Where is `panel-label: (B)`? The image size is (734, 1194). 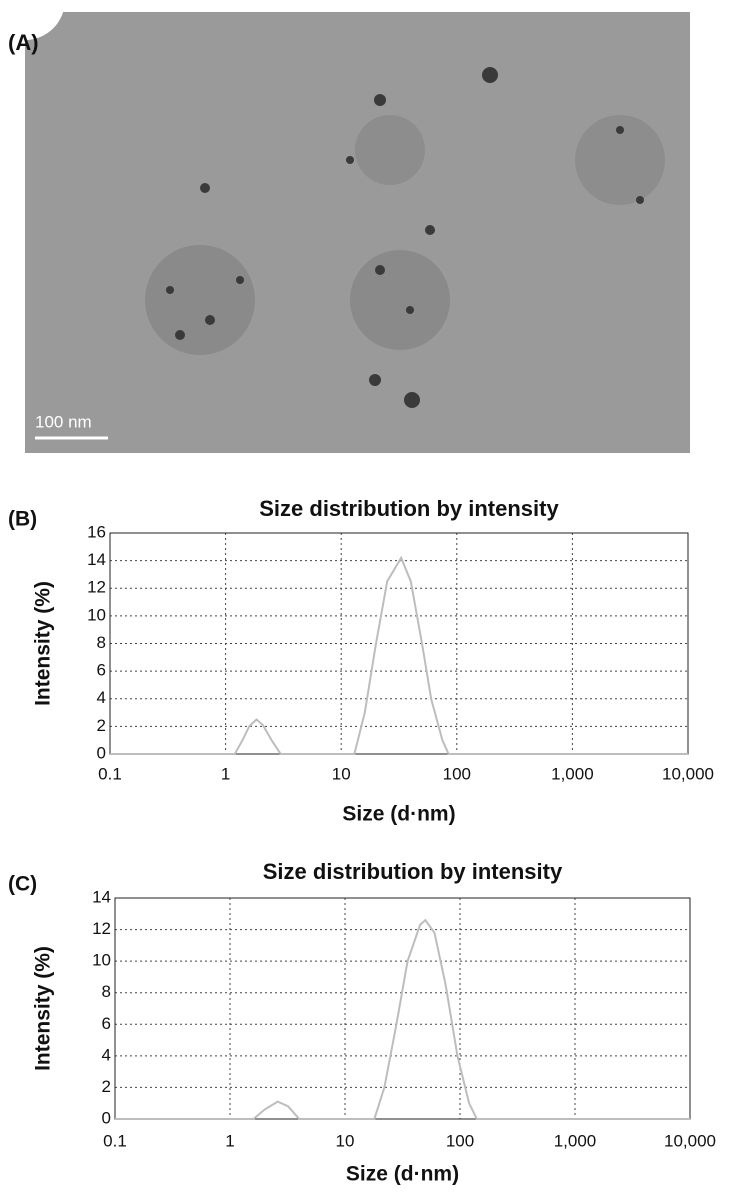 panel-label: (B) is located at coordinates (22, 519).